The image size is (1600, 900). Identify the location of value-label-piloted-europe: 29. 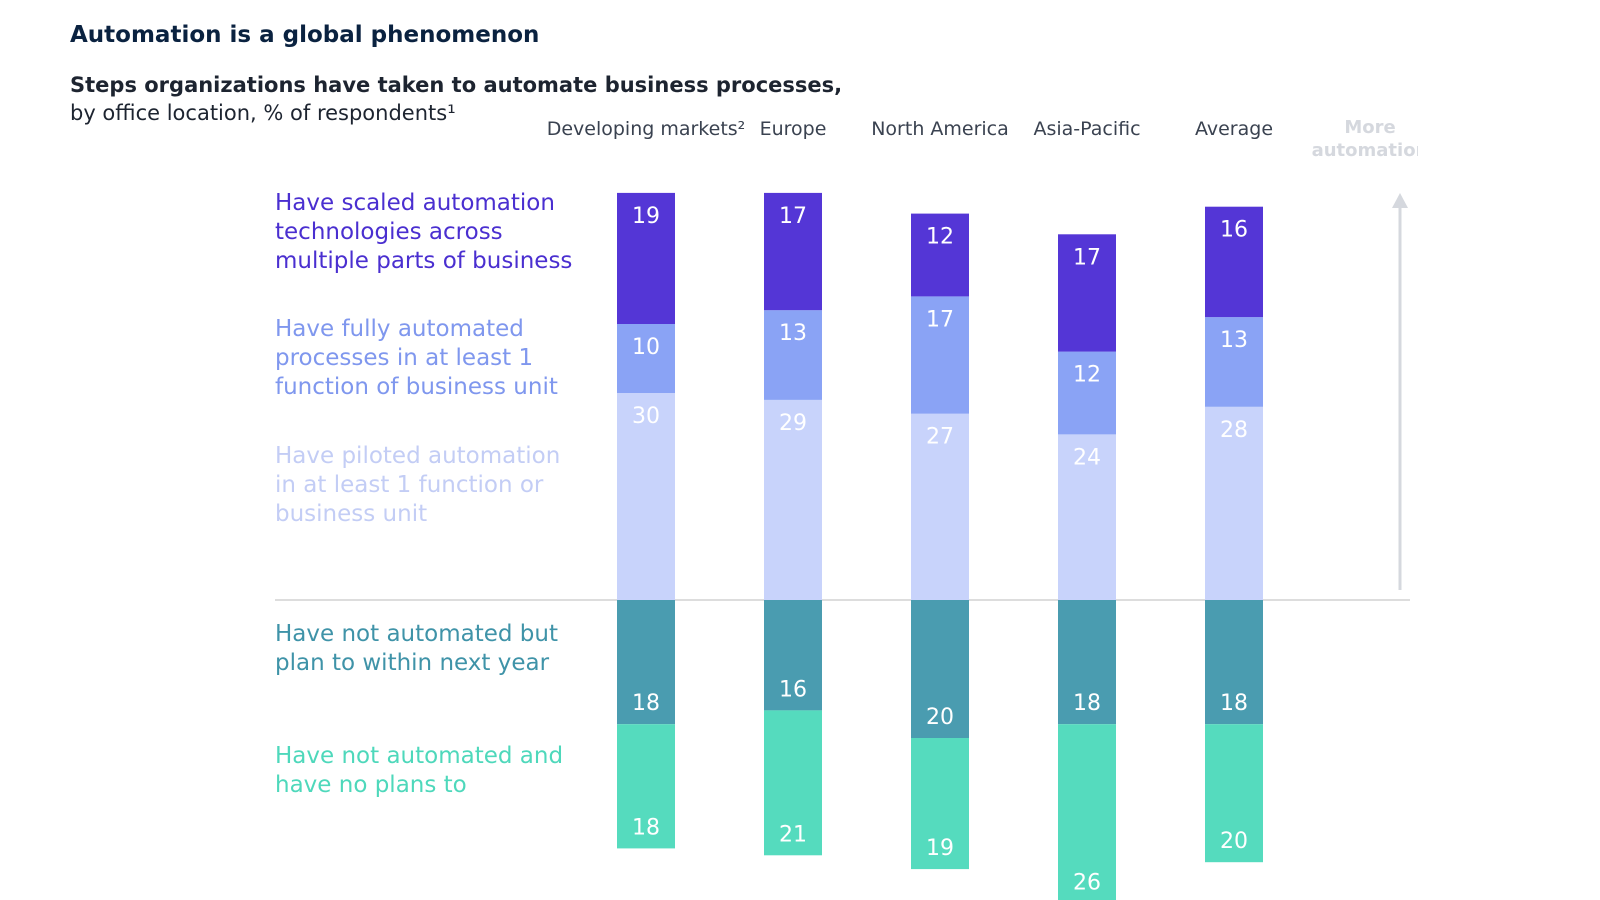
(793, 423).